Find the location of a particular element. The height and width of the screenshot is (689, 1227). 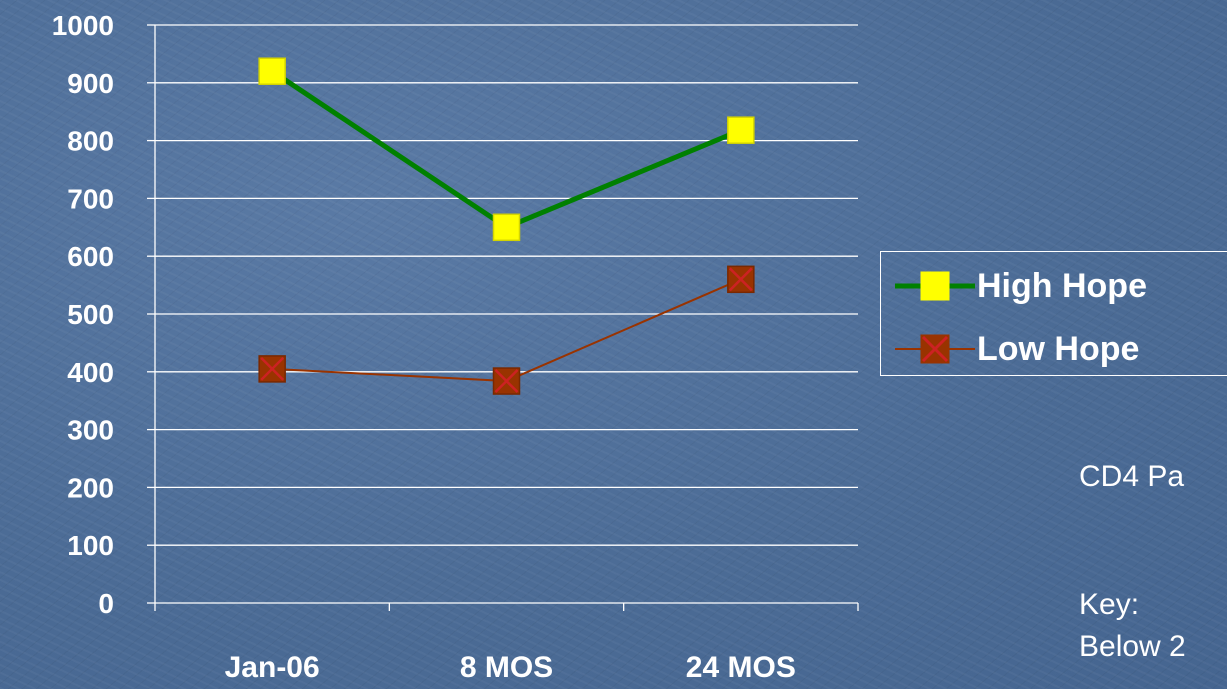

x-tick-label: 24 MOS is located at coordinates (741, 667).